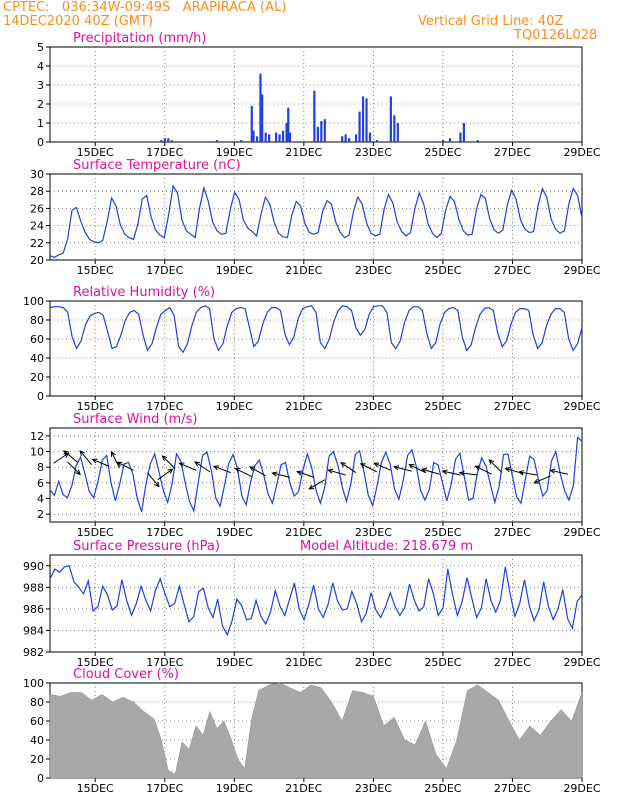 The height and width of the screenshot is (800, 618). Describe the element at coordinates (144, 292) in the screenshot. I see `panel-title-rh: Relative Humidity (%)` at that location.